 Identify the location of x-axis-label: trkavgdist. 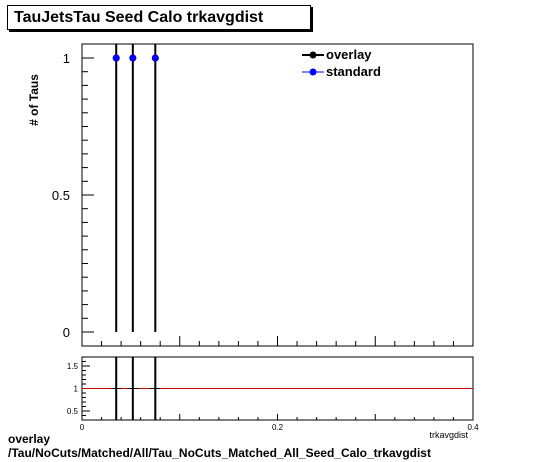
(448, 435).